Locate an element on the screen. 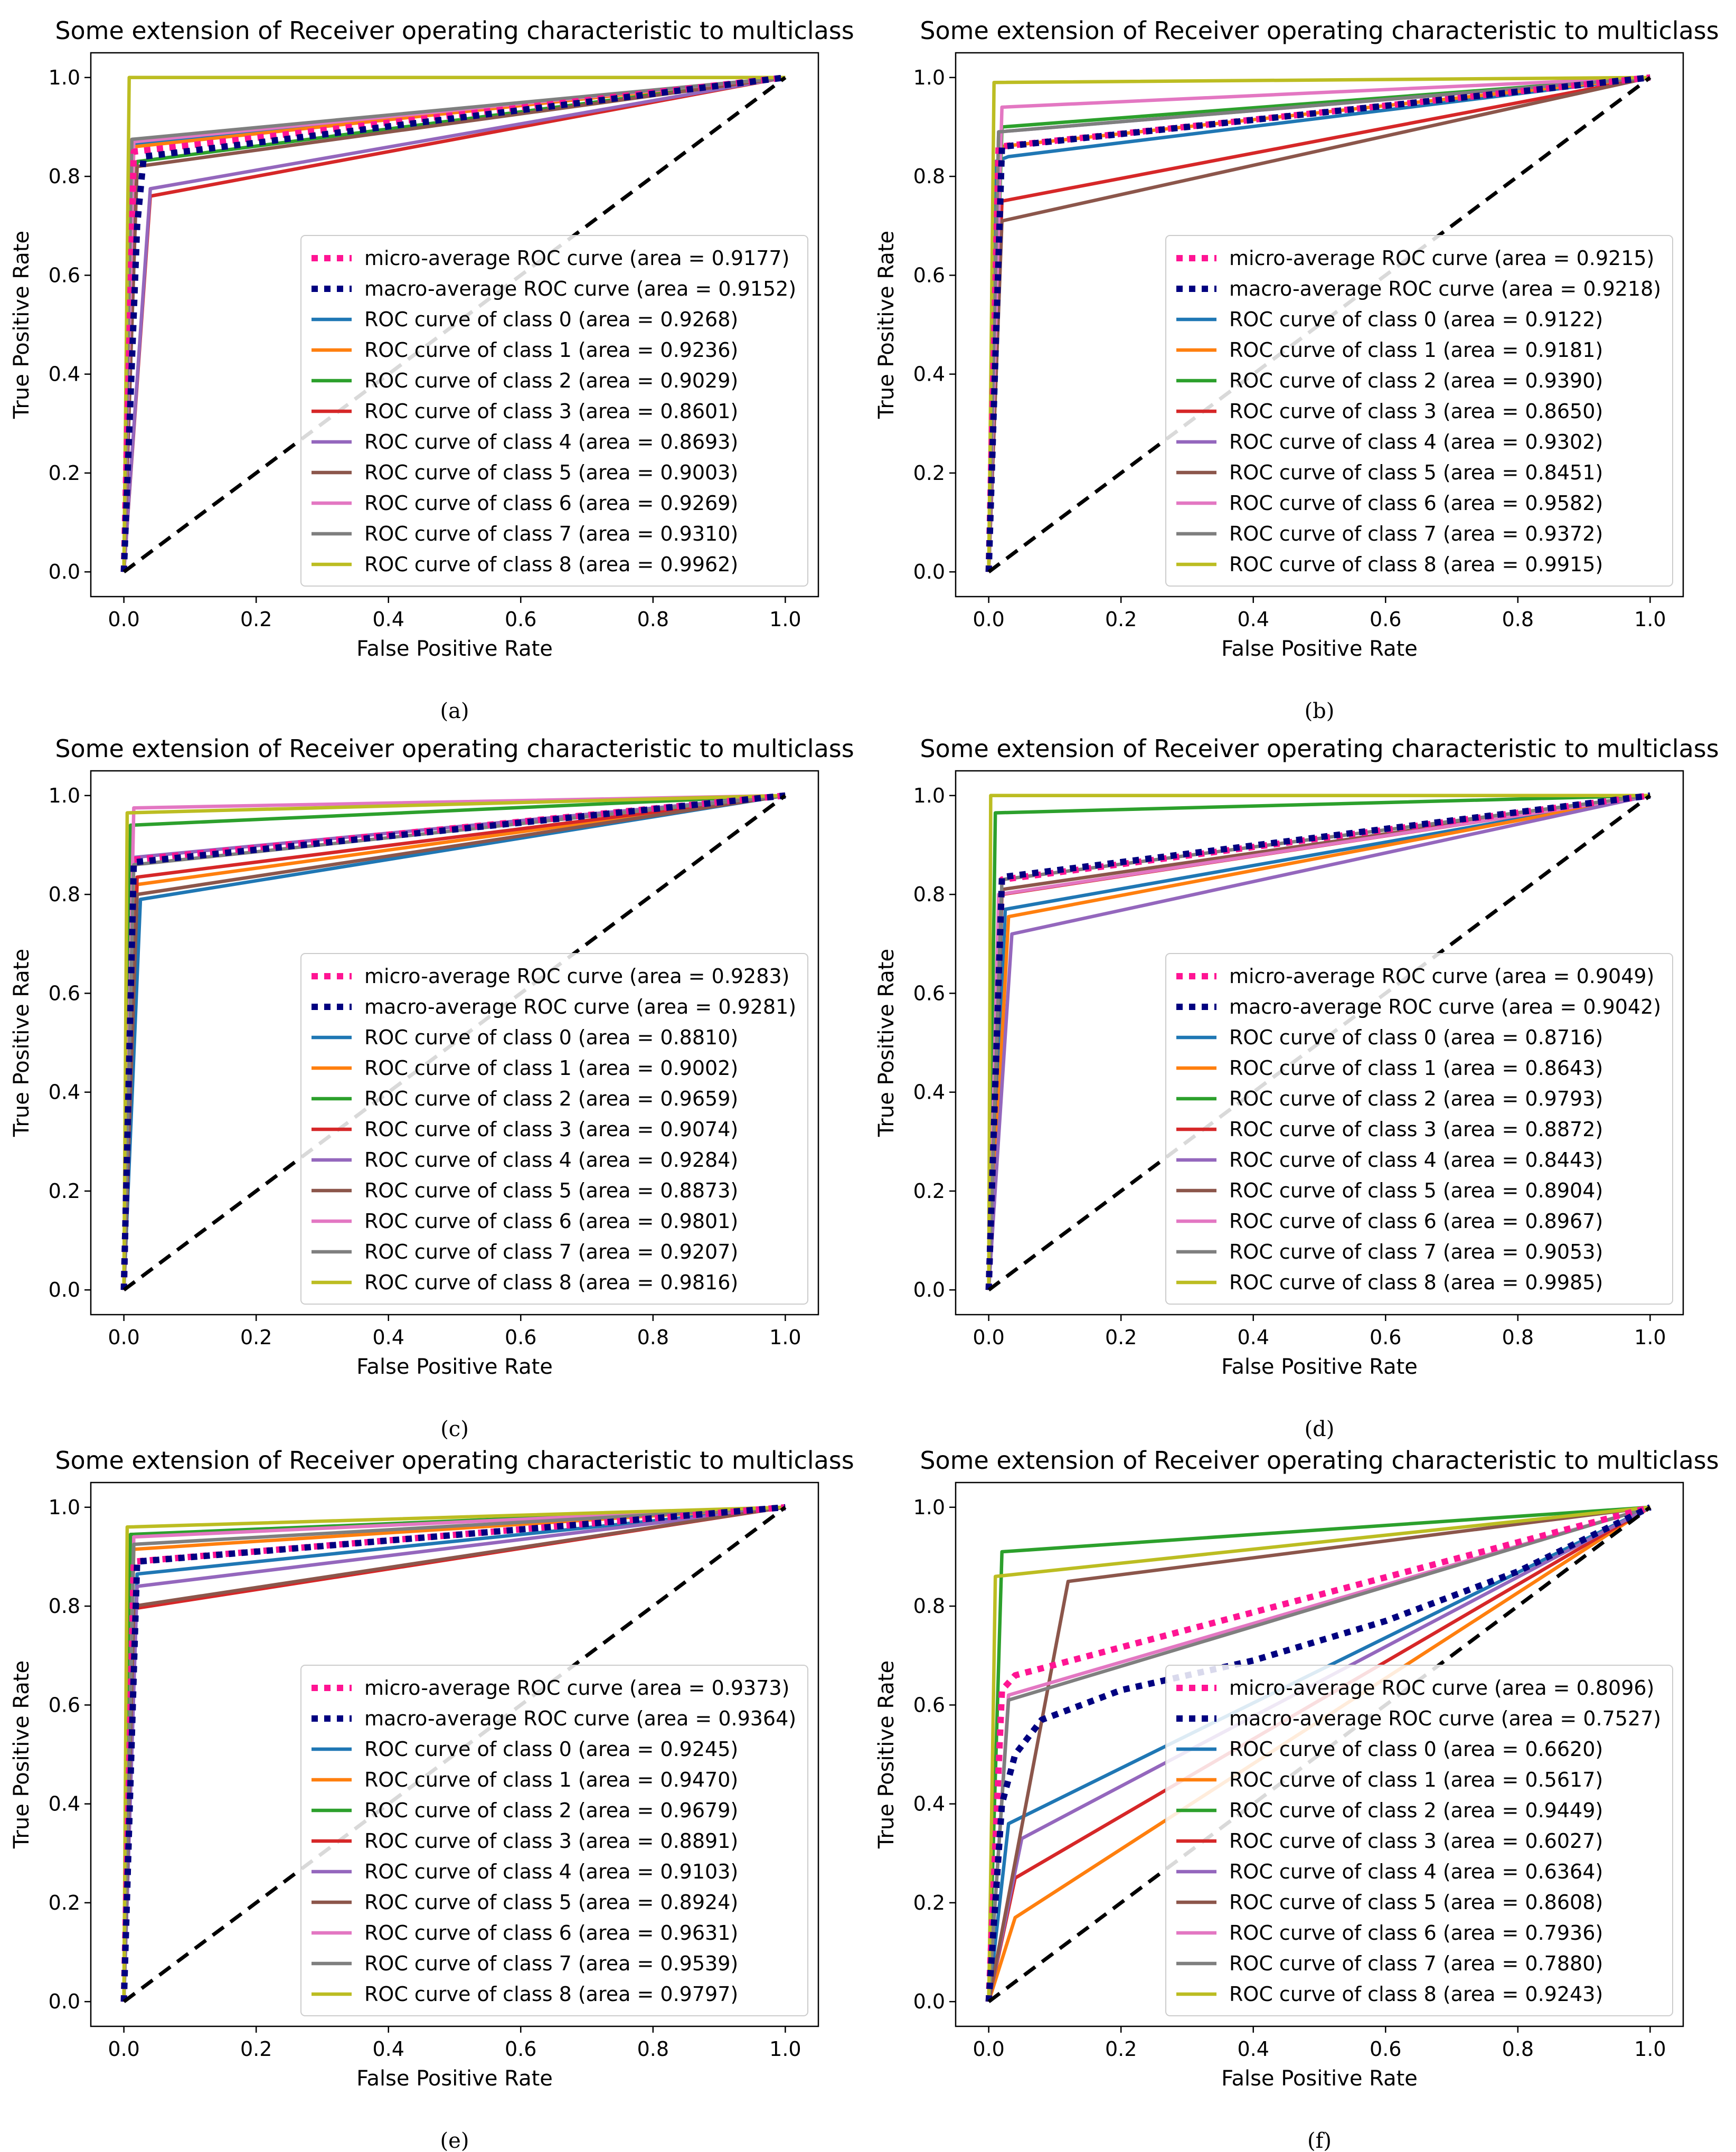  class-0-curve is located at coordinates (1319, 1753).